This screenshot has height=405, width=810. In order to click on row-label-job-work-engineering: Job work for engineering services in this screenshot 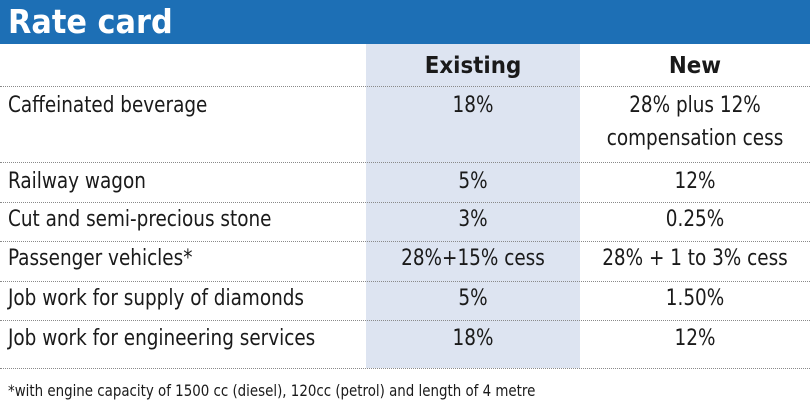, I will do `click(162, 338)`.